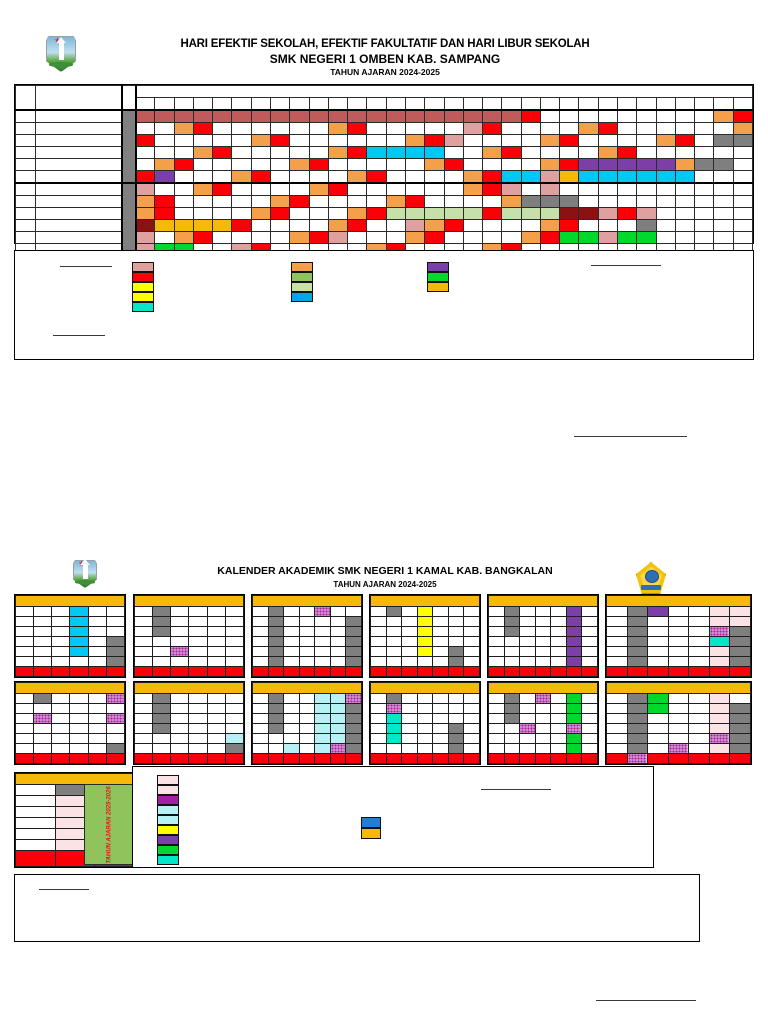 The height and width of the screenshot is (1024, 768). I want to click on notes-box, so click(357, 908).